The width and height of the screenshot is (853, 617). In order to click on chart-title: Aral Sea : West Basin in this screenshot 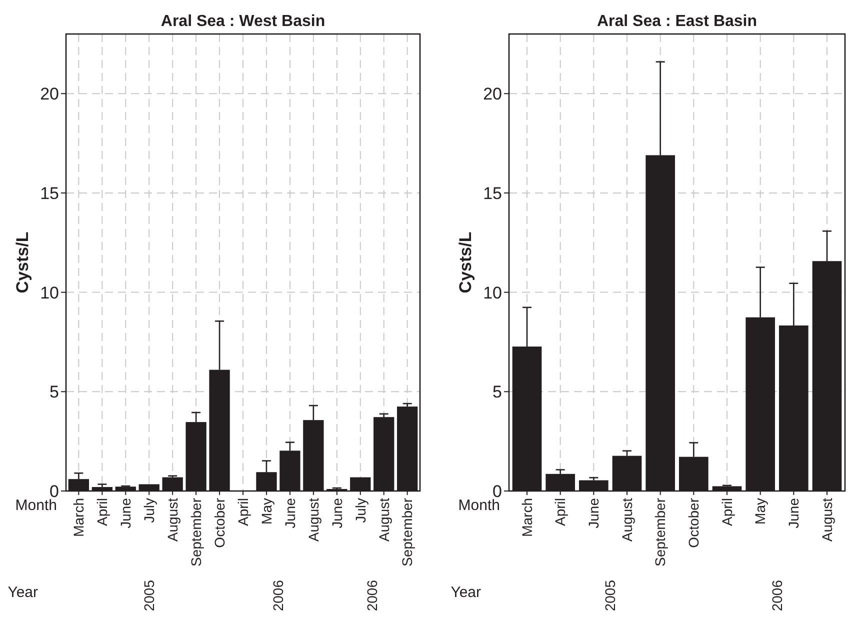, I will do `click(243, 21)`.